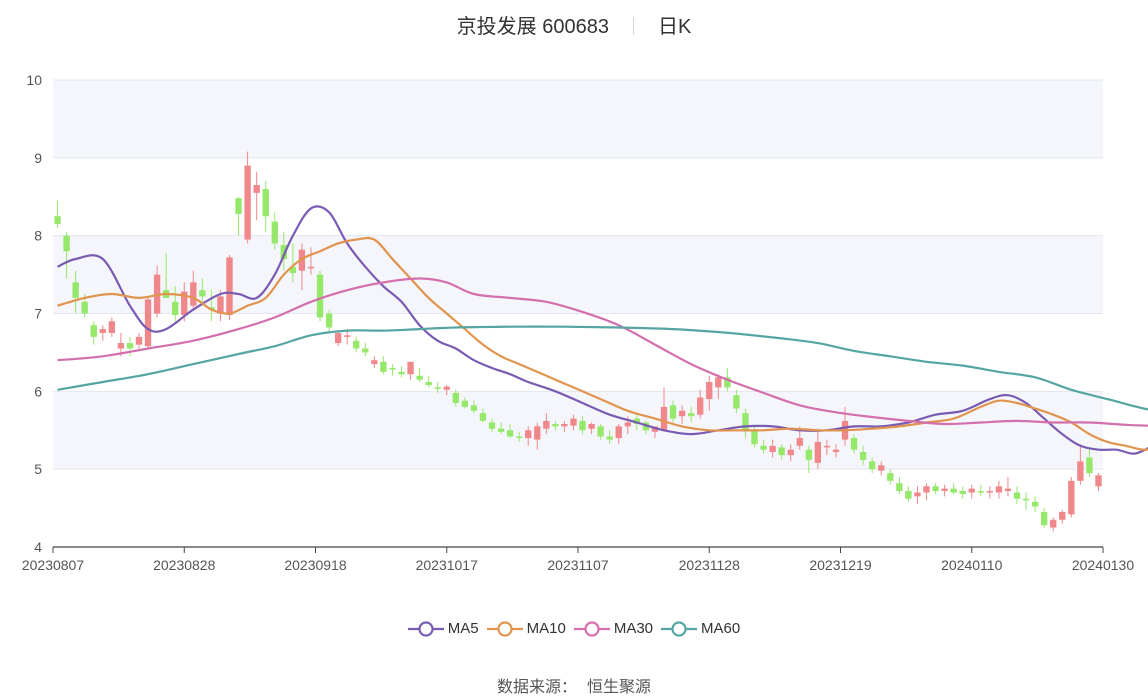  Describe the element at coordinates (38, 158) in the screenshot. I see `y-tick-label: 9` at that location.